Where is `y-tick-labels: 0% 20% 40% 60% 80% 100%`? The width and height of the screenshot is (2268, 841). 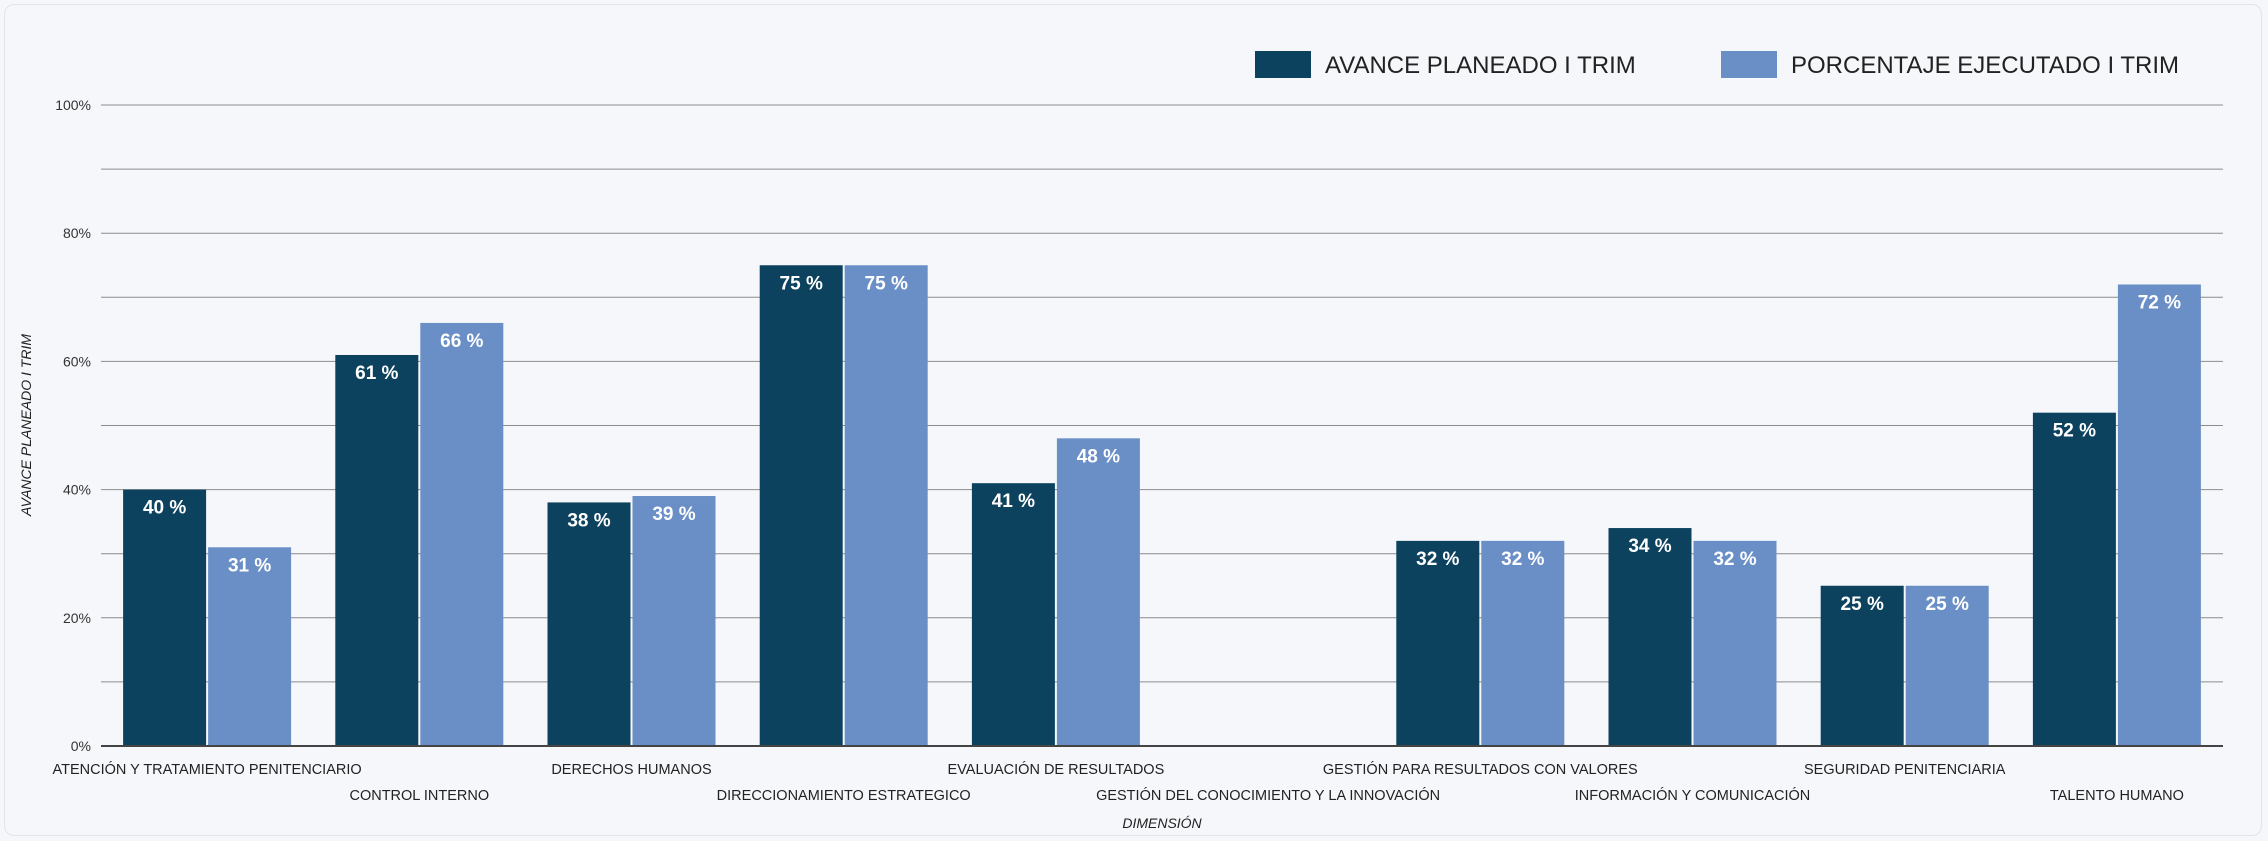
y-tick-labels: 0% 20% 40% 60% 80% 100% is located at coordinates (73, 425).